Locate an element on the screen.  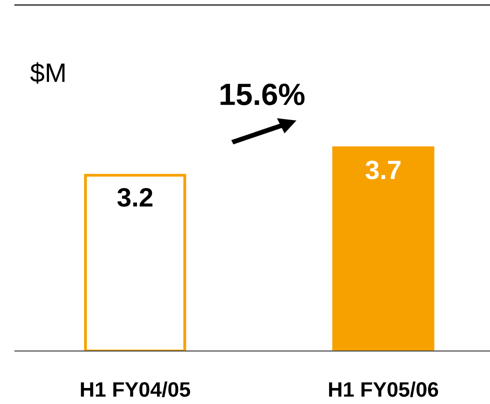
x-tick-label: H1 FY05/06 is located at coordinates (383, 390).